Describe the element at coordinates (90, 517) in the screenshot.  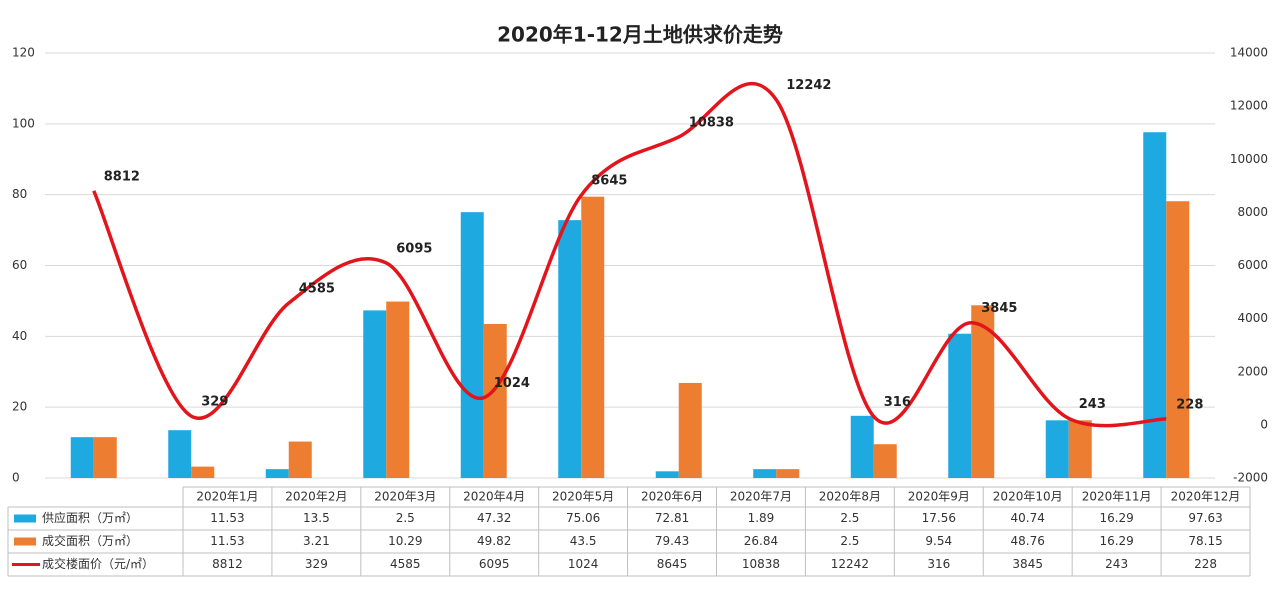
I see `legend-label: 供应面积（万㎡）` at that location.